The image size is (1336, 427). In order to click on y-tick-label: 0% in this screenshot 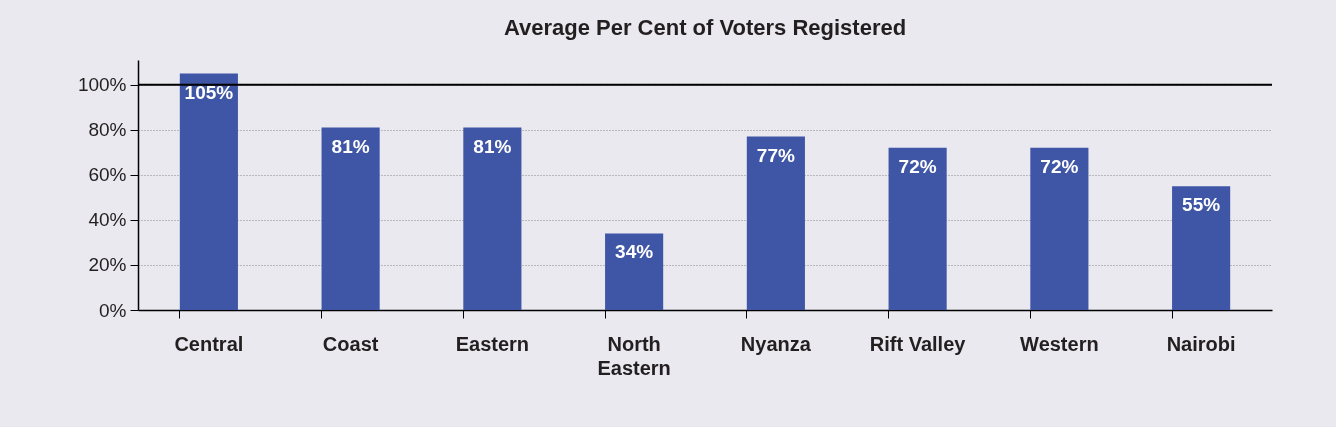, I will do `click(113, 310)`.